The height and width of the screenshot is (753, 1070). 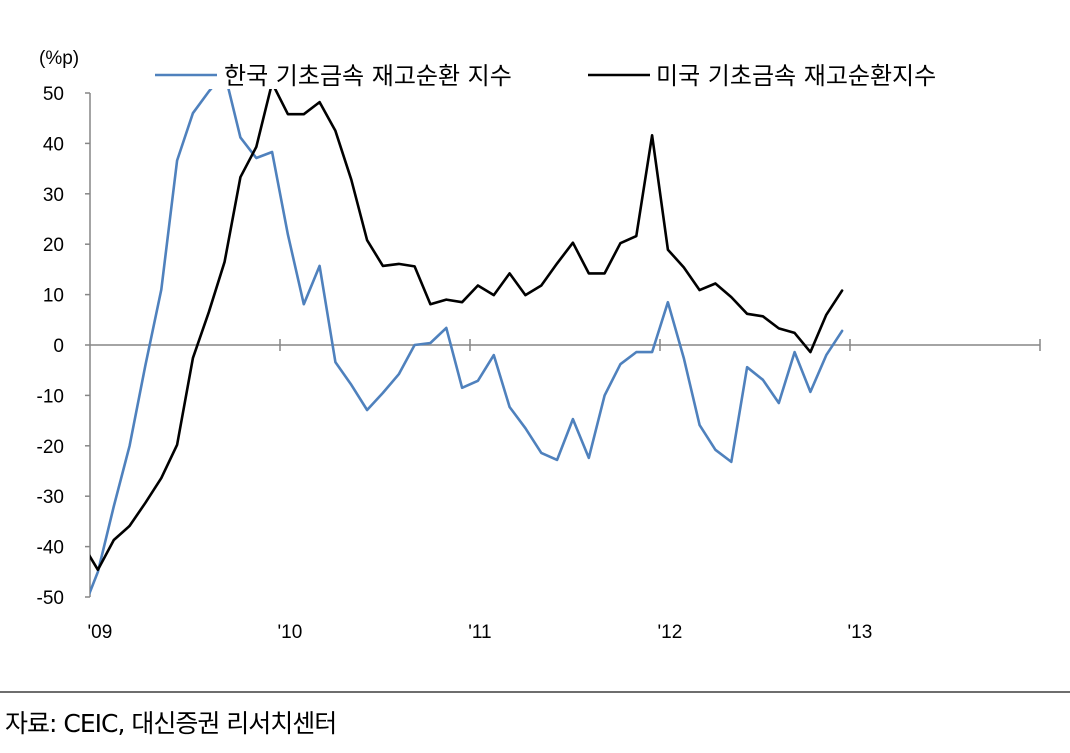 What do you see at coordinates (53, 144) in the screenshot?
I see `y-tick-label: 40` at bounding box center [53, 144].